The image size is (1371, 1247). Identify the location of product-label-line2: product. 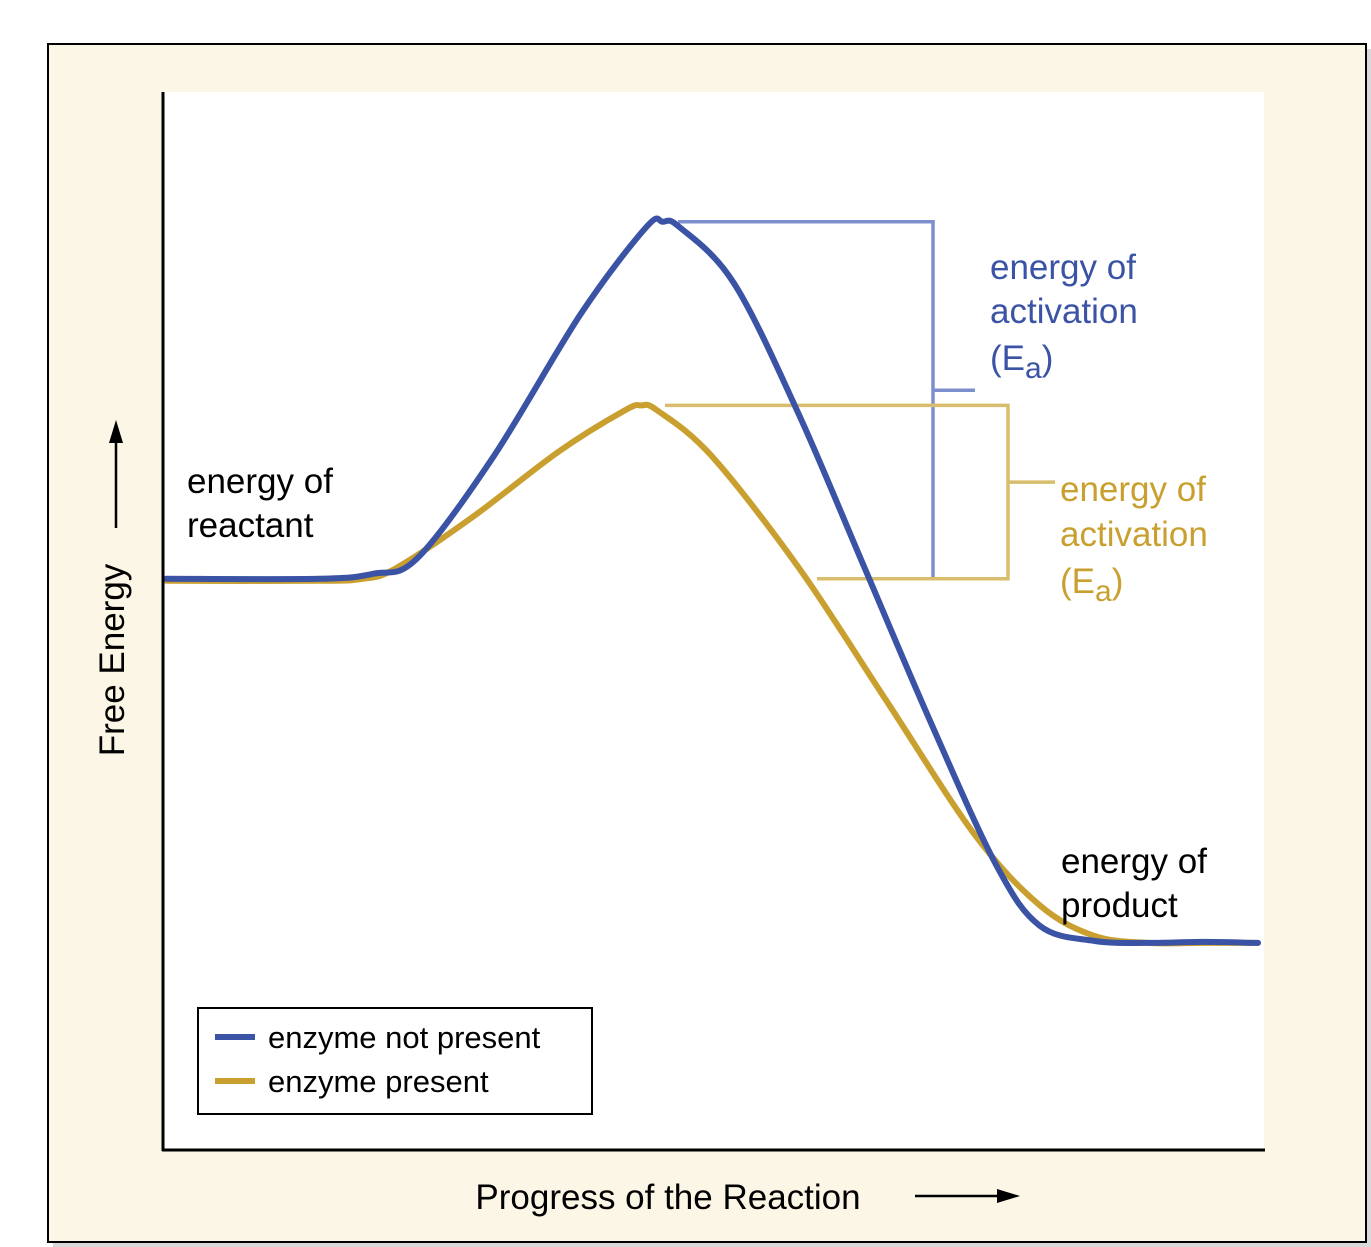
(1119, 905).